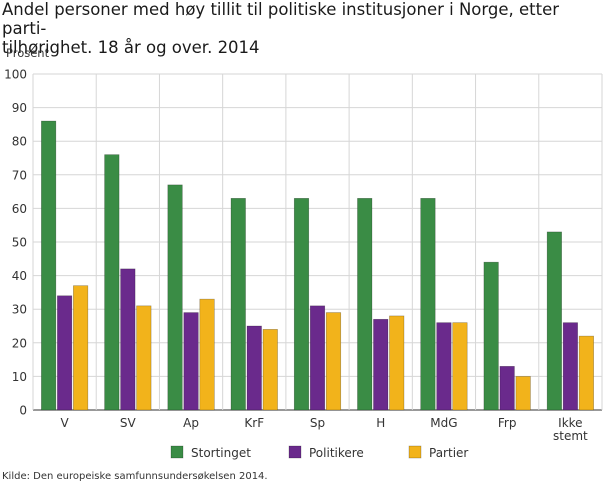  What do you see at coordinates (381, 364) in the screenshot?
I see `bar-politikere-h` at bounding box center [381, 364].